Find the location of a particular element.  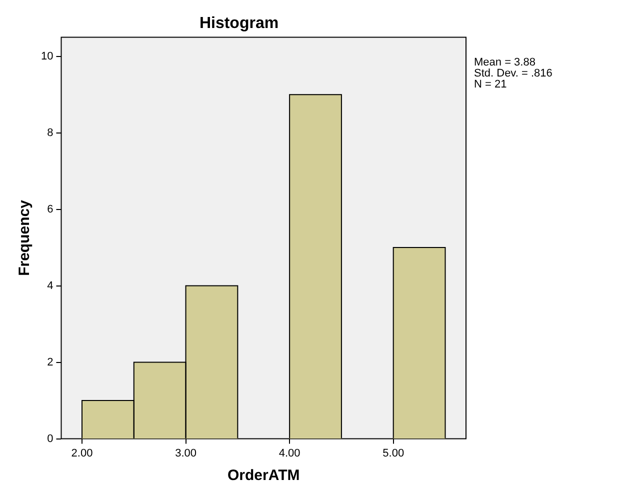

text: N = 21 is located at coordinates (490, 84).